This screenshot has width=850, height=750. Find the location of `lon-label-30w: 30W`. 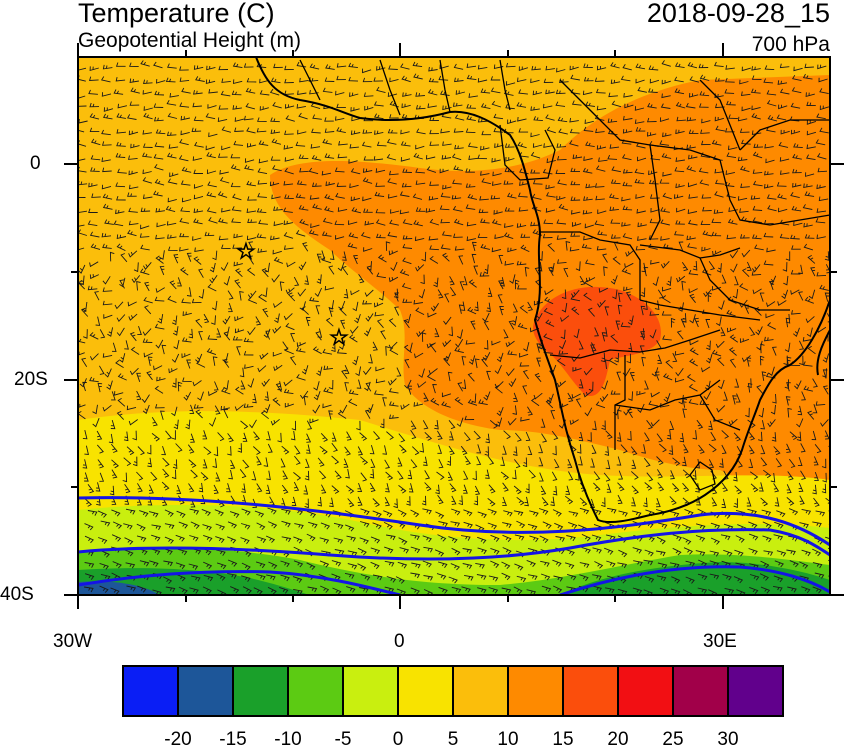

lon-label-30w: 30W is located at coordinates (73, 641).